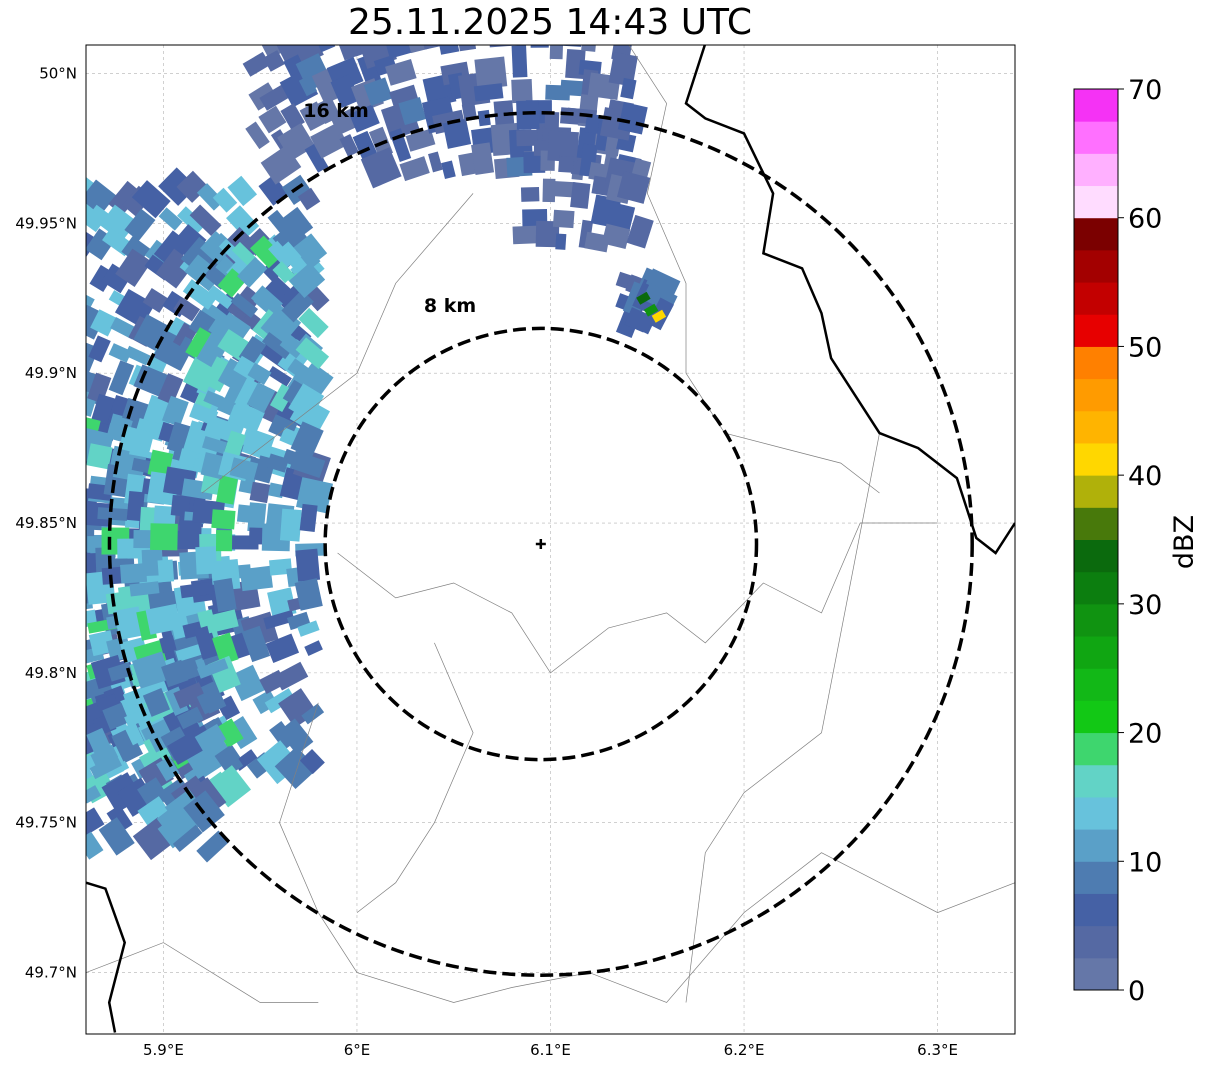 The width and height of the screenshot is (1207, 1069). I want to click on lon-tick-label: 6.2°E, so click(744, 1050).